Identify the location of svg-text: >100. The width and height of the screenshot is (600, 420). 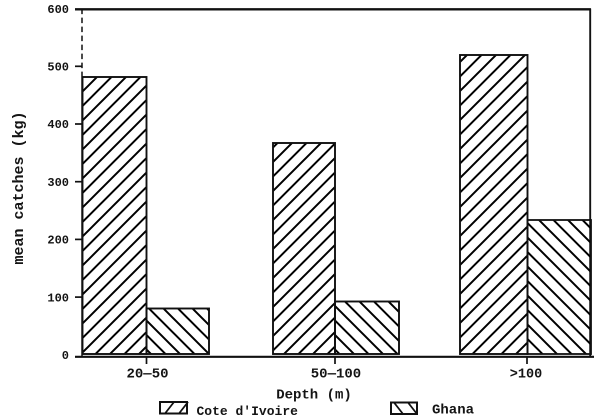
(526, 375).